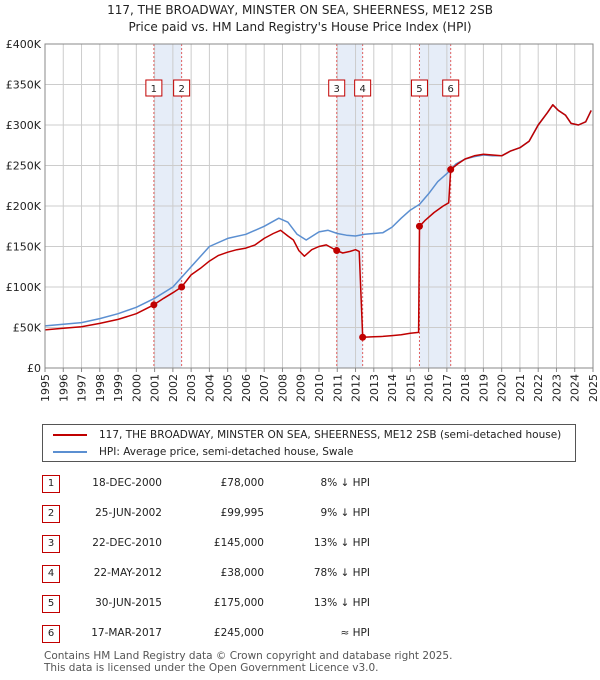 This screenshot has height=680, width=600. What do you see at coordinates (345, 483) in the screenshot?
I see `sale-hpi-comparison: 8% ↓ HPI` at bounding box center [345, 483].